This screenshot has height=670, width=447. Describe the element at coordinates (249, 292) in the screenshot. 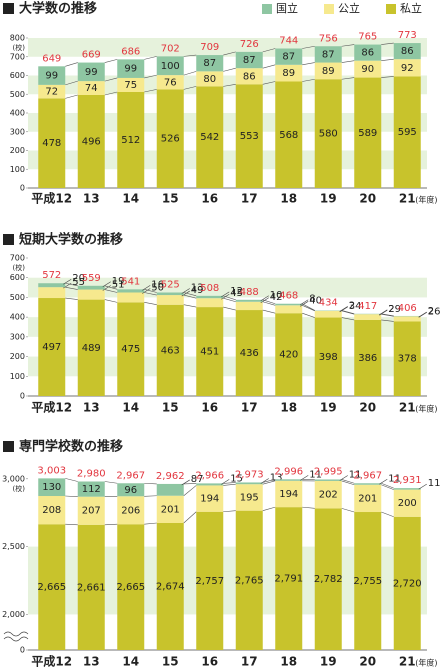

I see `total-label: 488` at that location.